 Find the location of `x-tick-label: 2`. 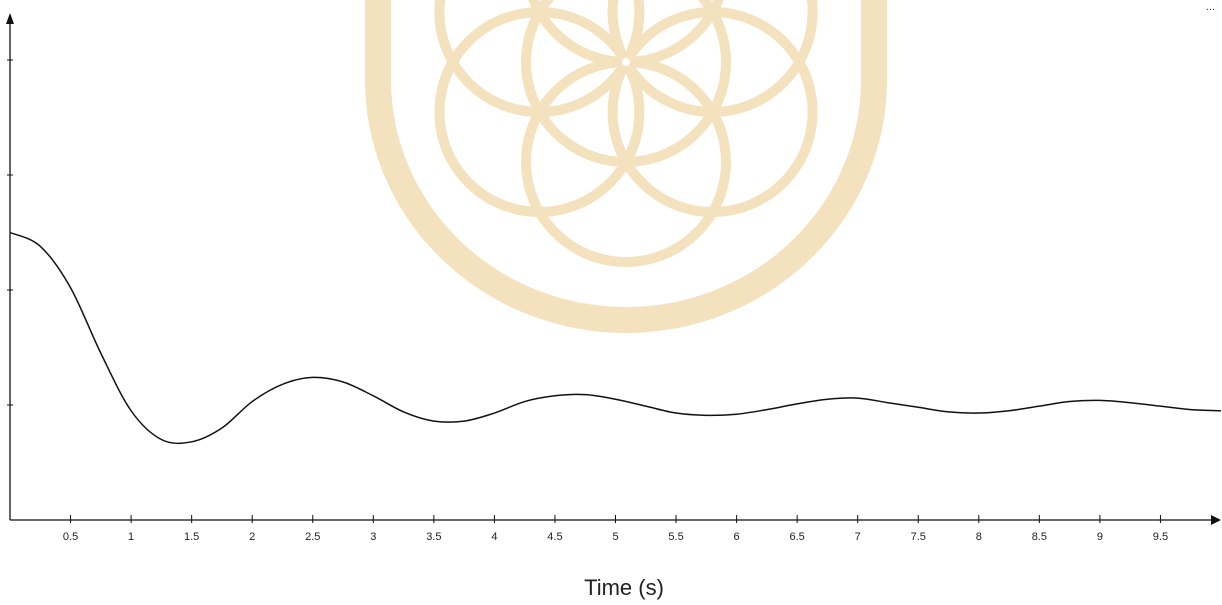

x-tick-label: 2 is located at coordinates (252, 537).